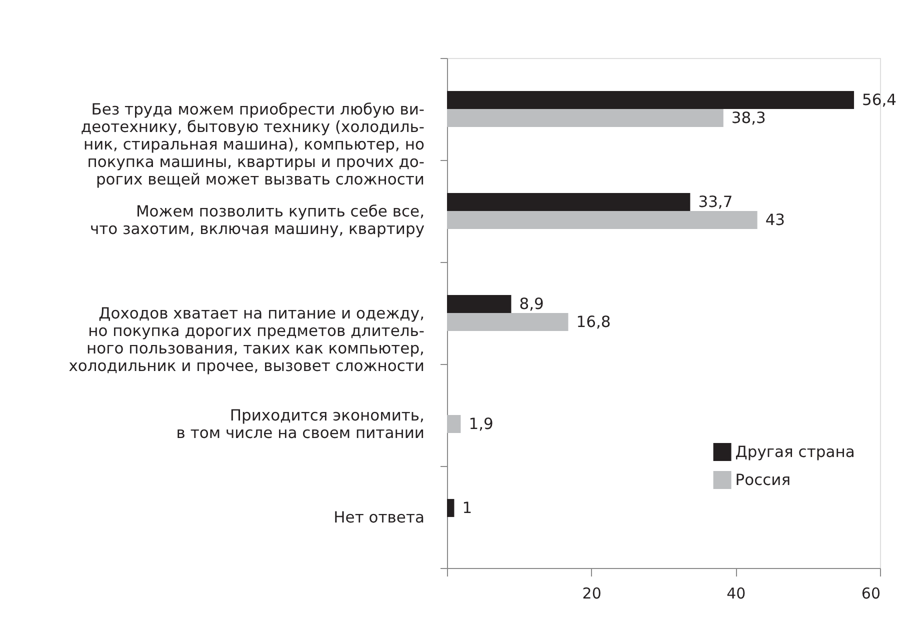 Image resolution: width=912 pixels, height=635 pixels. I want to click on data-label: 43, so click(775, 220).